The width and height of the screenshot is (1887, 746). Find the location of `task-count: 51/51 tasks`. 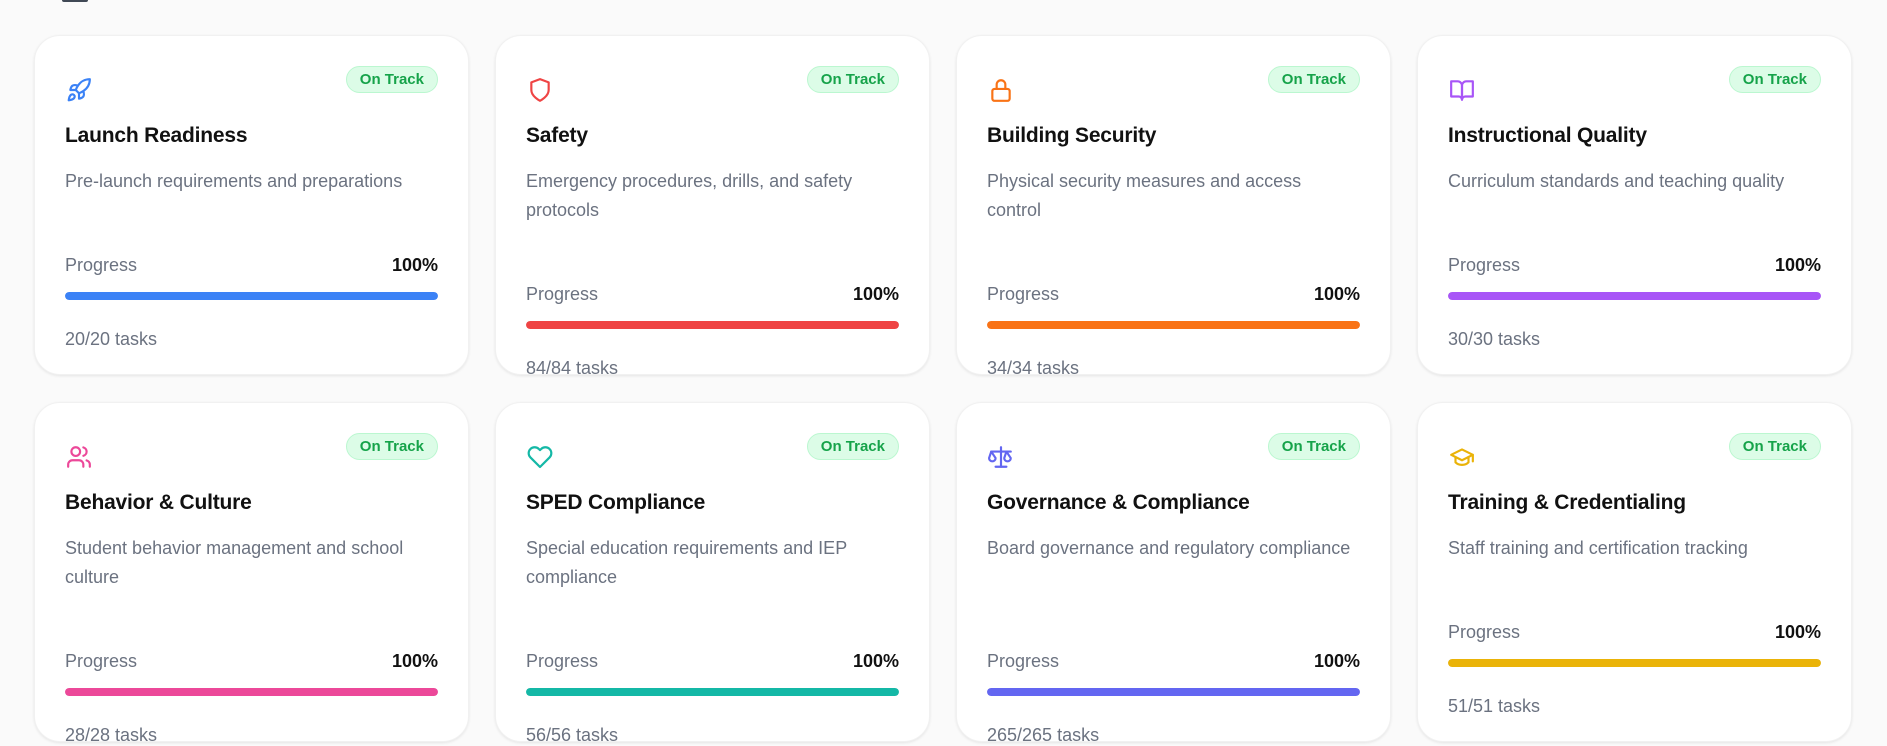

task-count: 51/51 tasks is located at coordinates (1494, 706).